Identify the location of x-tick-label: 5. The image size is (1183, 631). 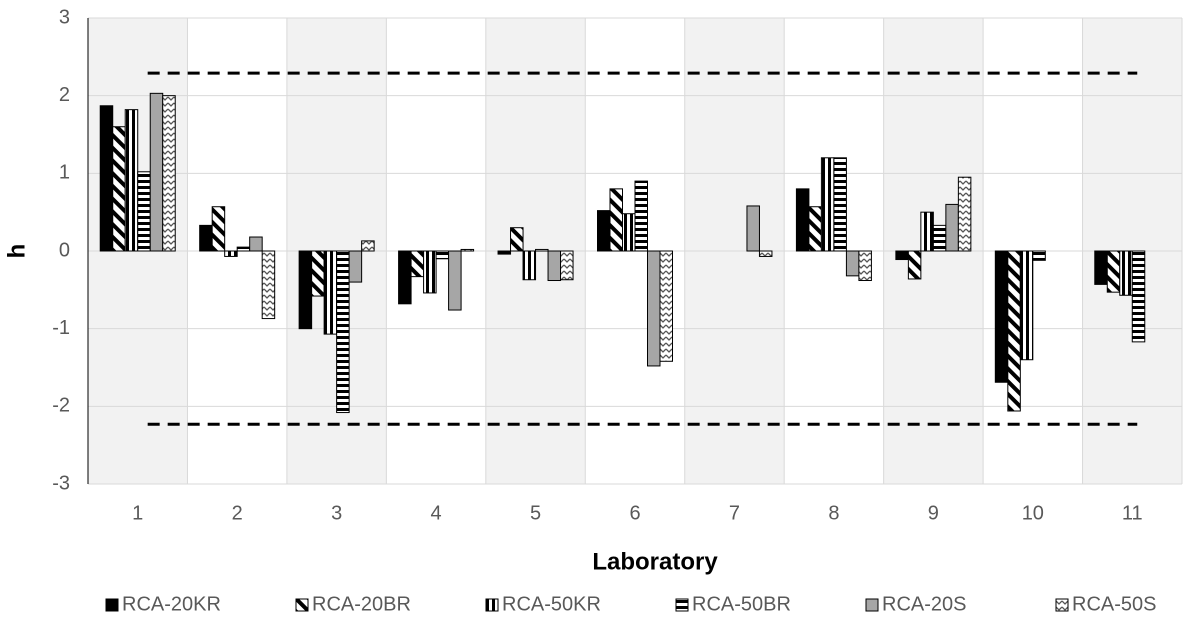
(535, 513).